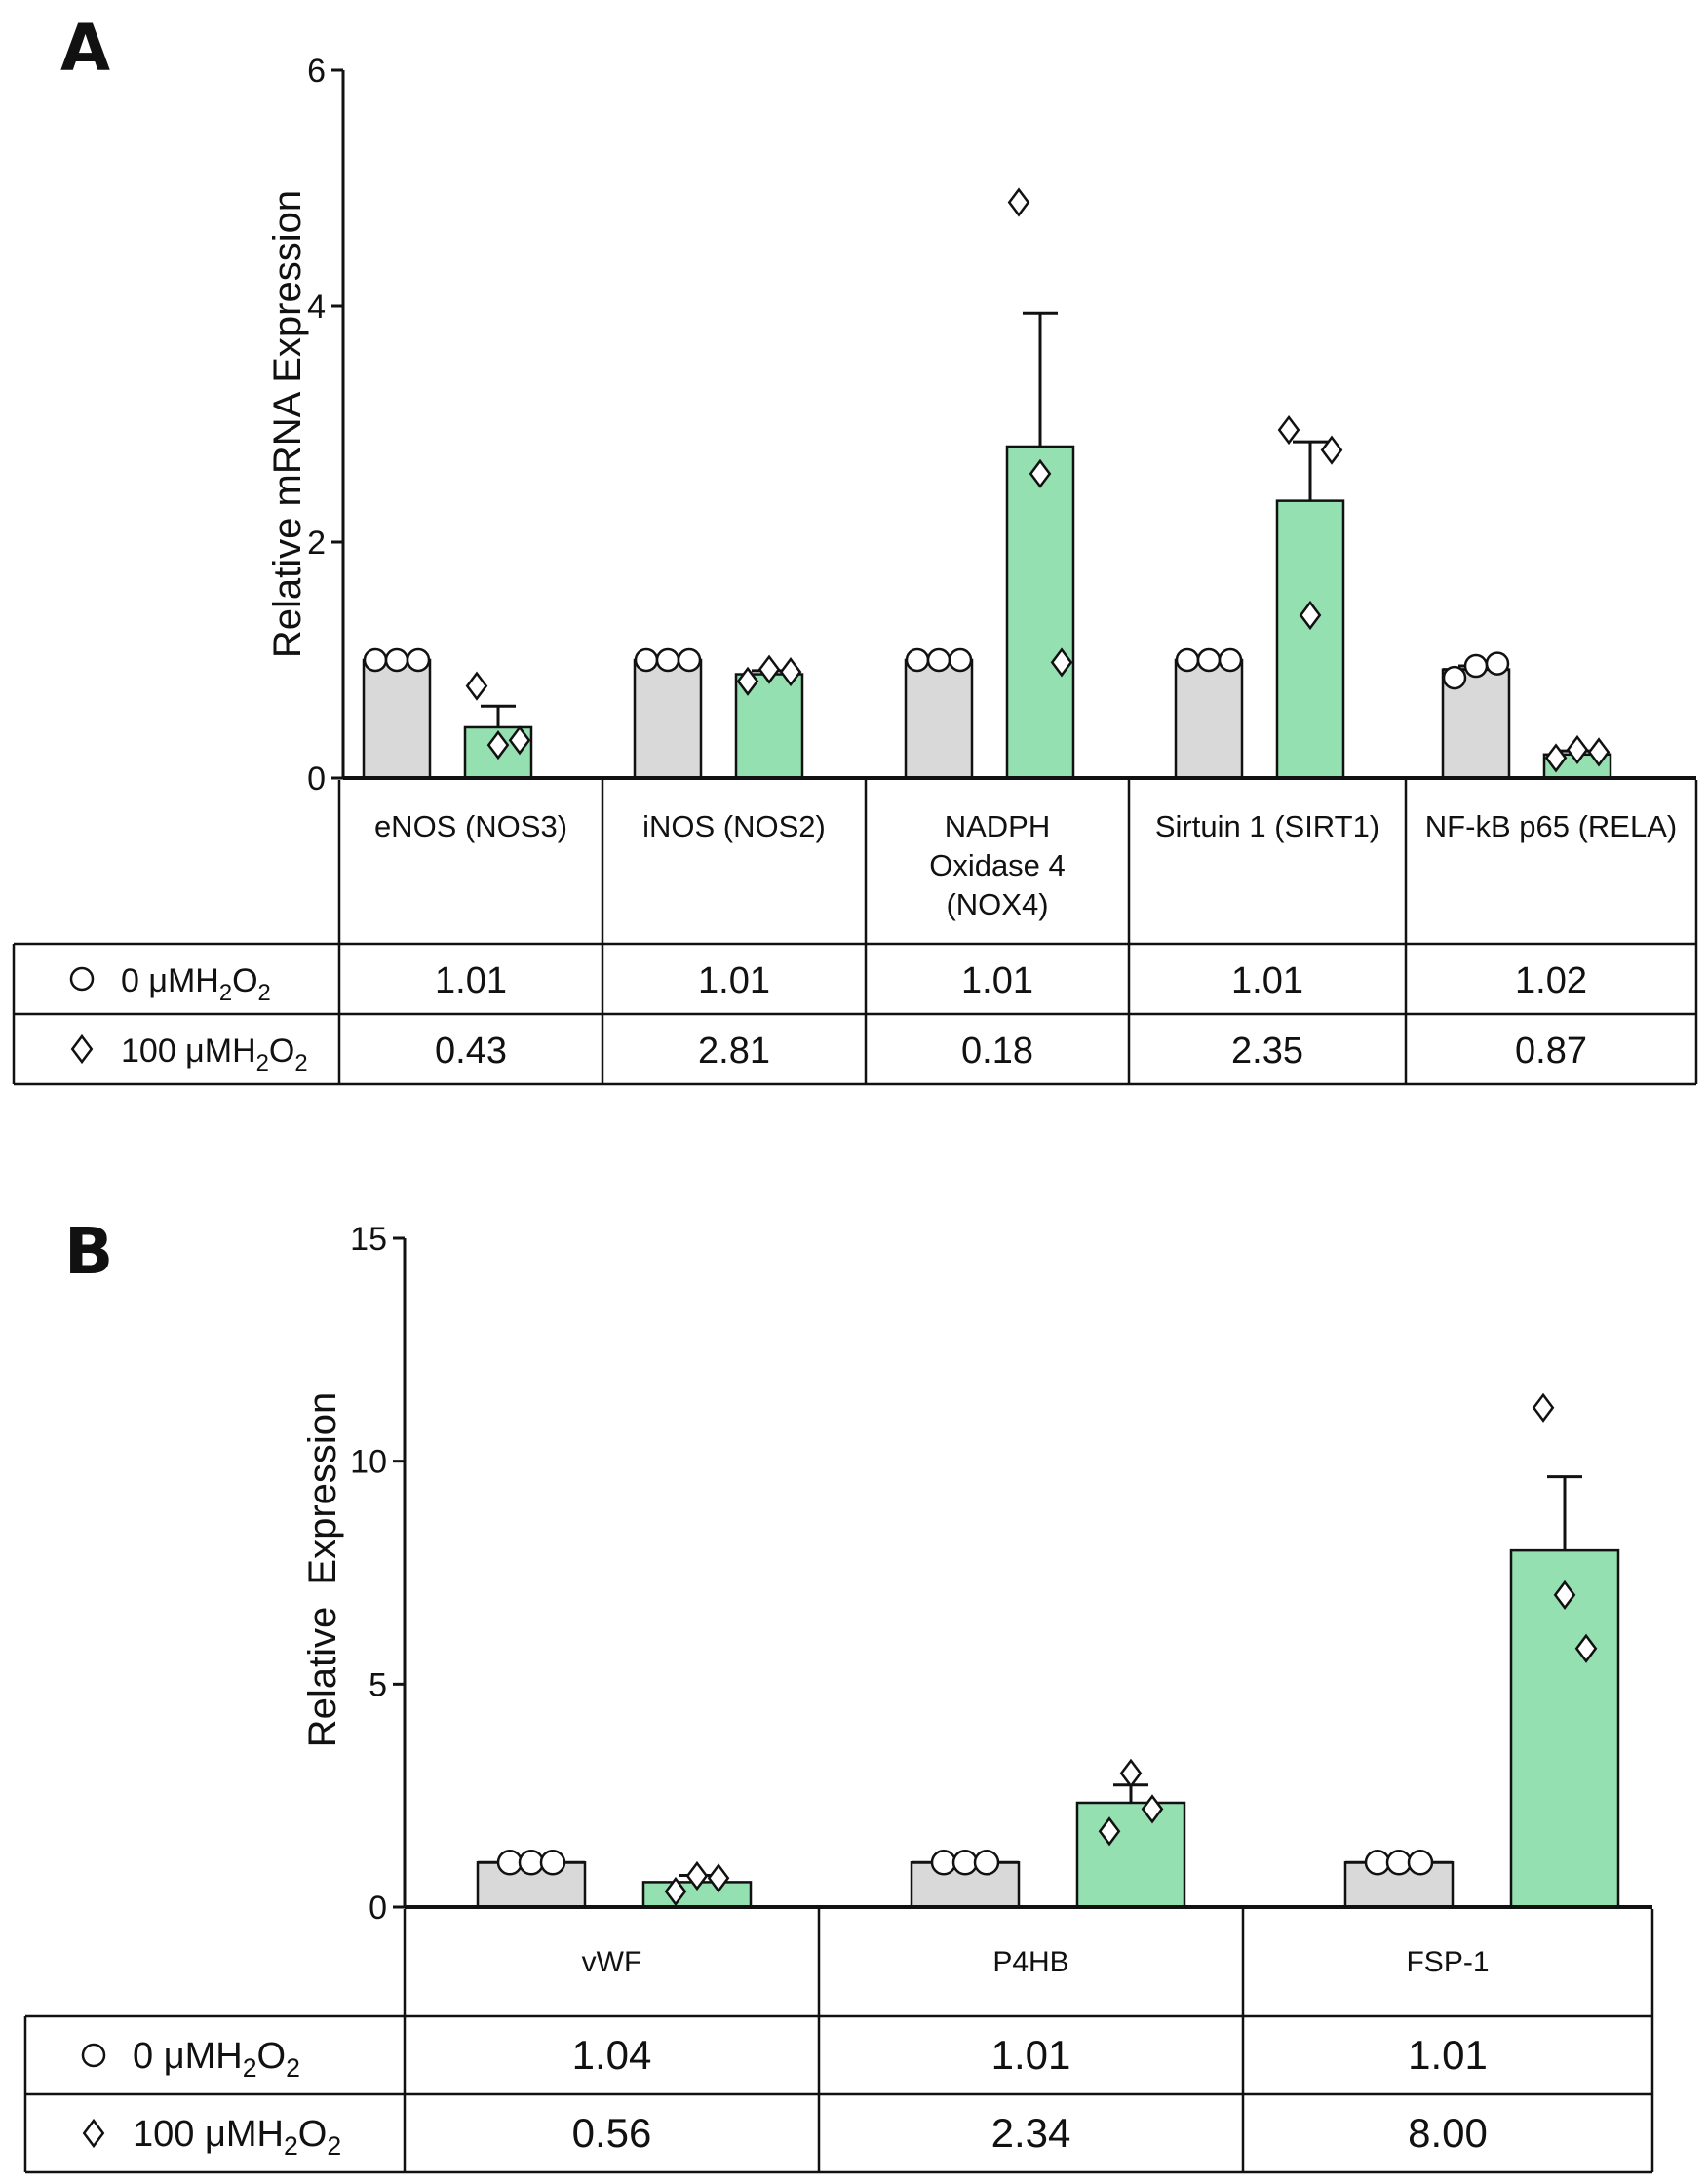 The height and width of the screenshot is (2183, 1708). What do you see at coordinates (471, 1051) in the screenshot?
I see `table-value: 0.43` at bounding box center [471, 1051].